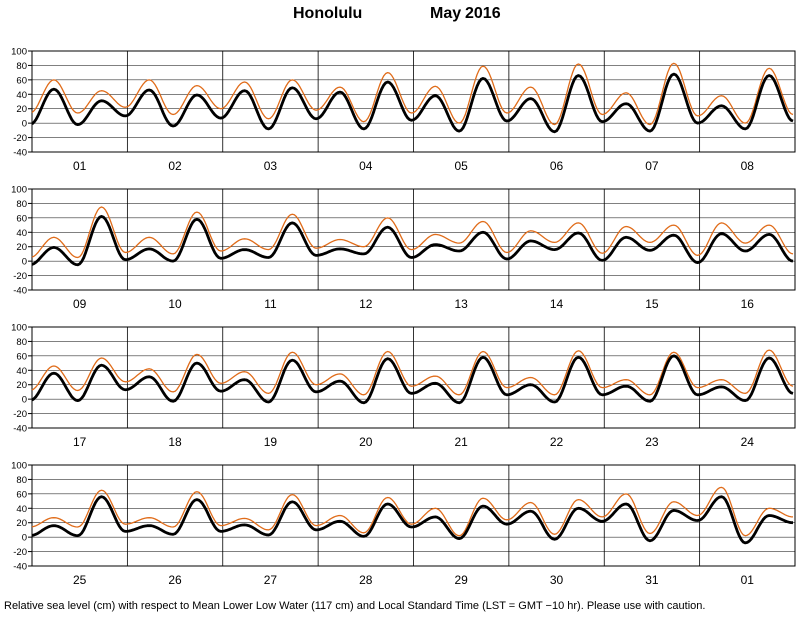 This screenshot has height=618, width=800. I want to click on day-label: 11, so click(270, 304).